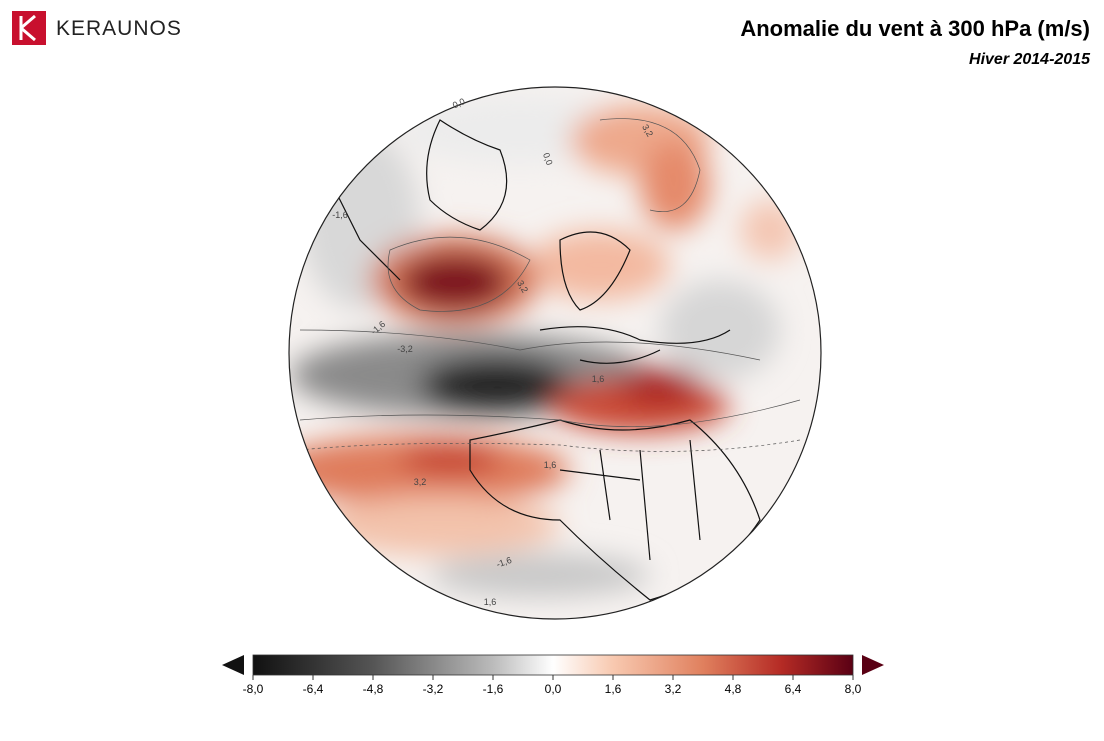 This screenshot has height=741, width=1104. I want to click on contour-label: 3,2, so click(420, 482).